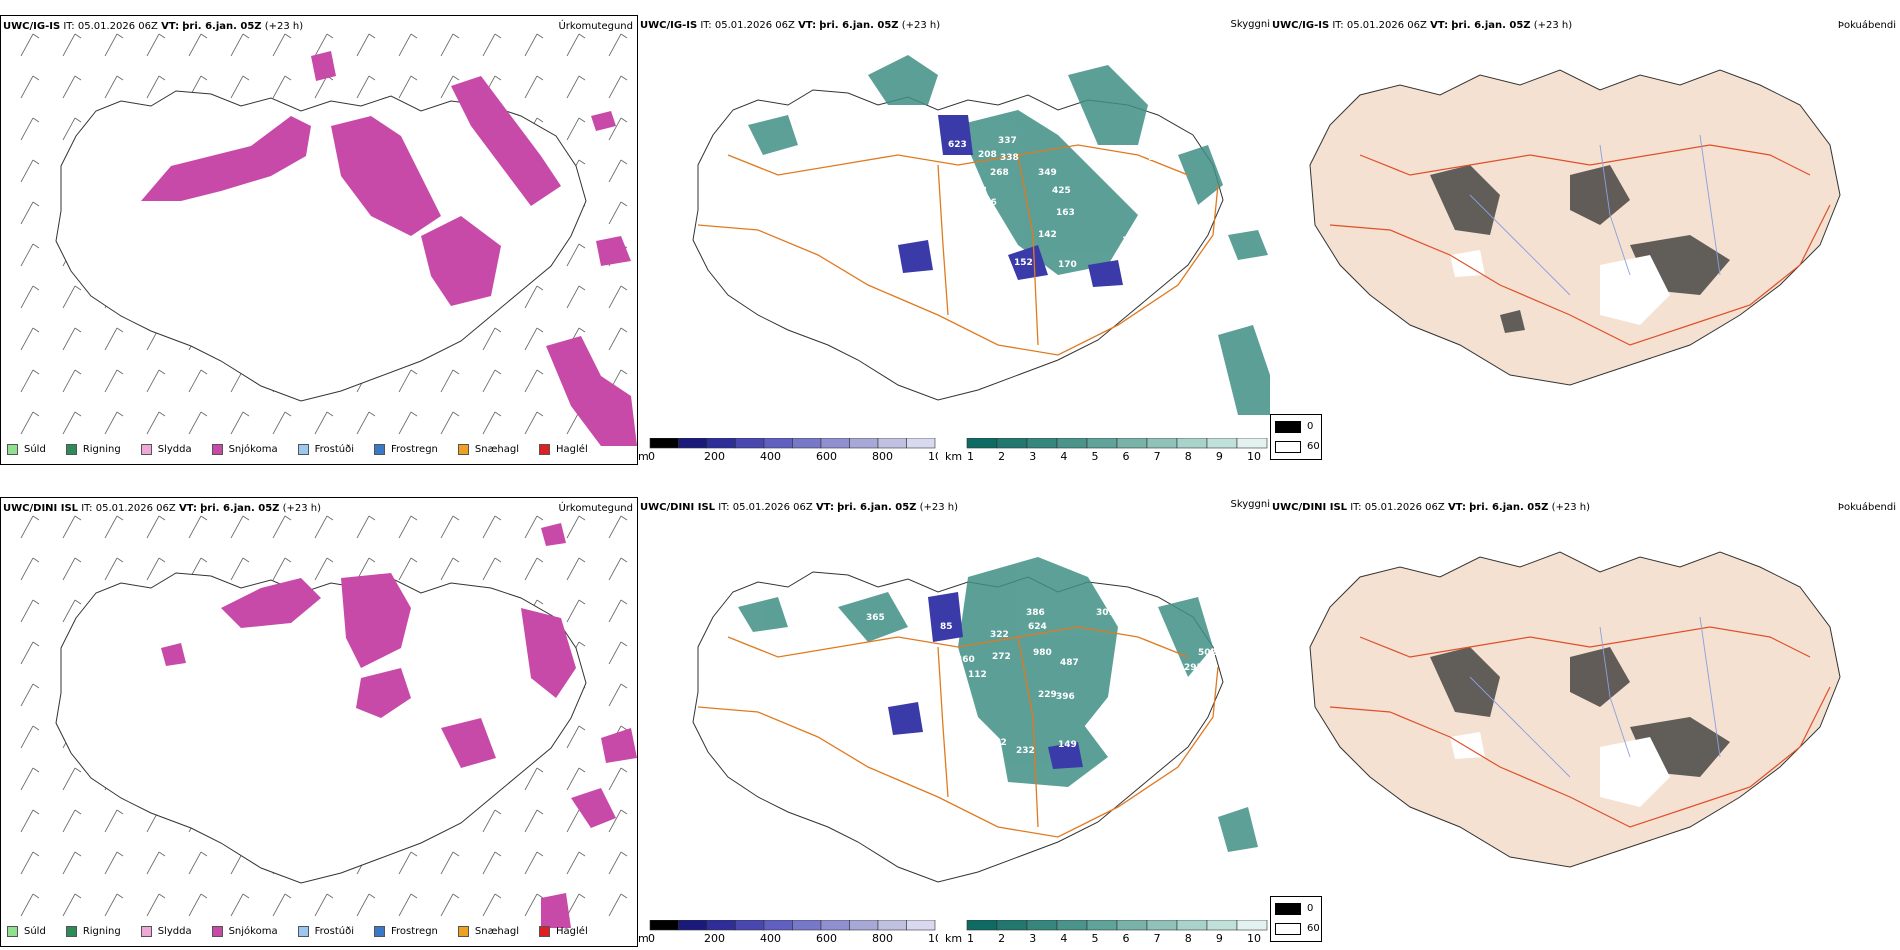 The width and height of the screenshot is (1900, 950). What do you see at coordinates (954, 456) in the screenshot?
I see `colorbar-unit: km` at bounding box center [954, 456].